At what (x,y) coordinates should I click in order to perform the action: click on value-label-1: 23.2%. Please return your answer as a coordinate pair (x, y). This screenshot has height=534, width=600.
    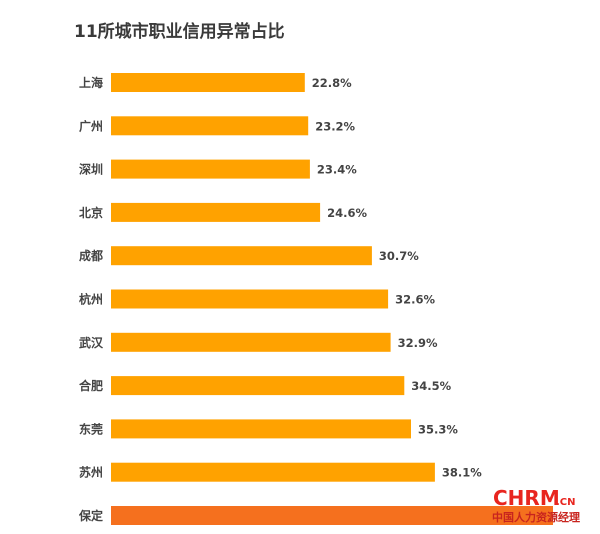
    Looking at the image, I should click on (335, 126).